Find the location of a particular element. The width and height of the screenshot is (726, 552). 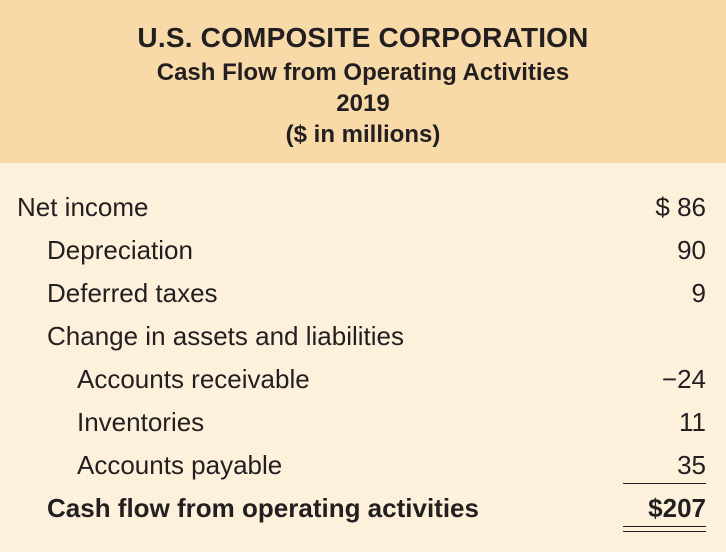

row-deferred-taxes: Deferred taxes 9 is located at coordinates (363, 293).